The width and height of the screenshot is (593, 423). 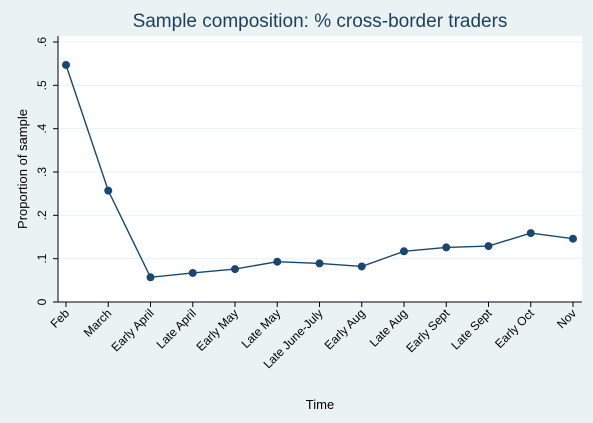 What do you see at coordinates (320, 404) in the screenshot?
I see `x-axis-label: Time` at bounding box center [320, 404].